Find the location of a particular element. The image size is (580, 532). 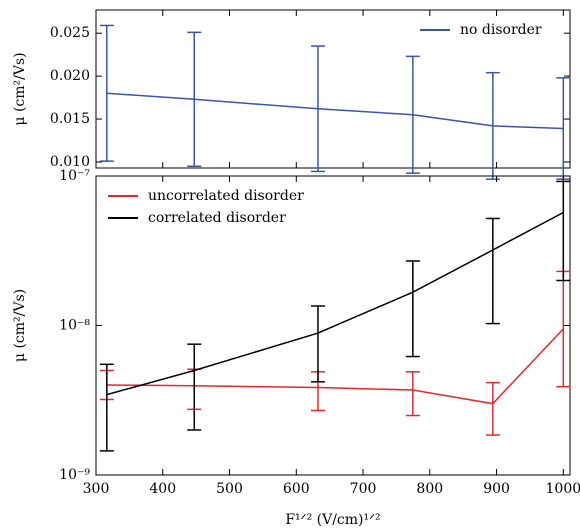

y-tick-label: 10⁻⁹ is located at coordinates (74, 475).